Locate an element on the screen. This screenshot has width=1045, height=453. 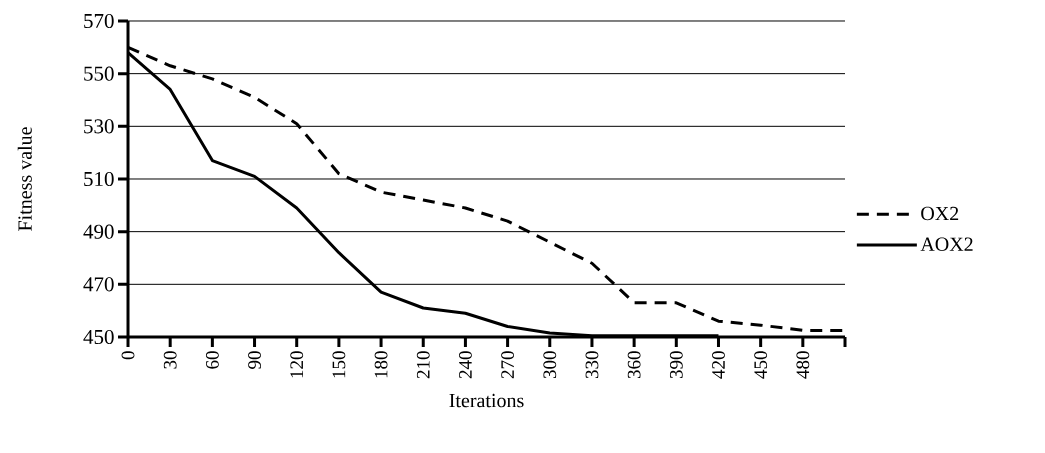
x-tick-label: 300 is located at coordinates (550, 365).